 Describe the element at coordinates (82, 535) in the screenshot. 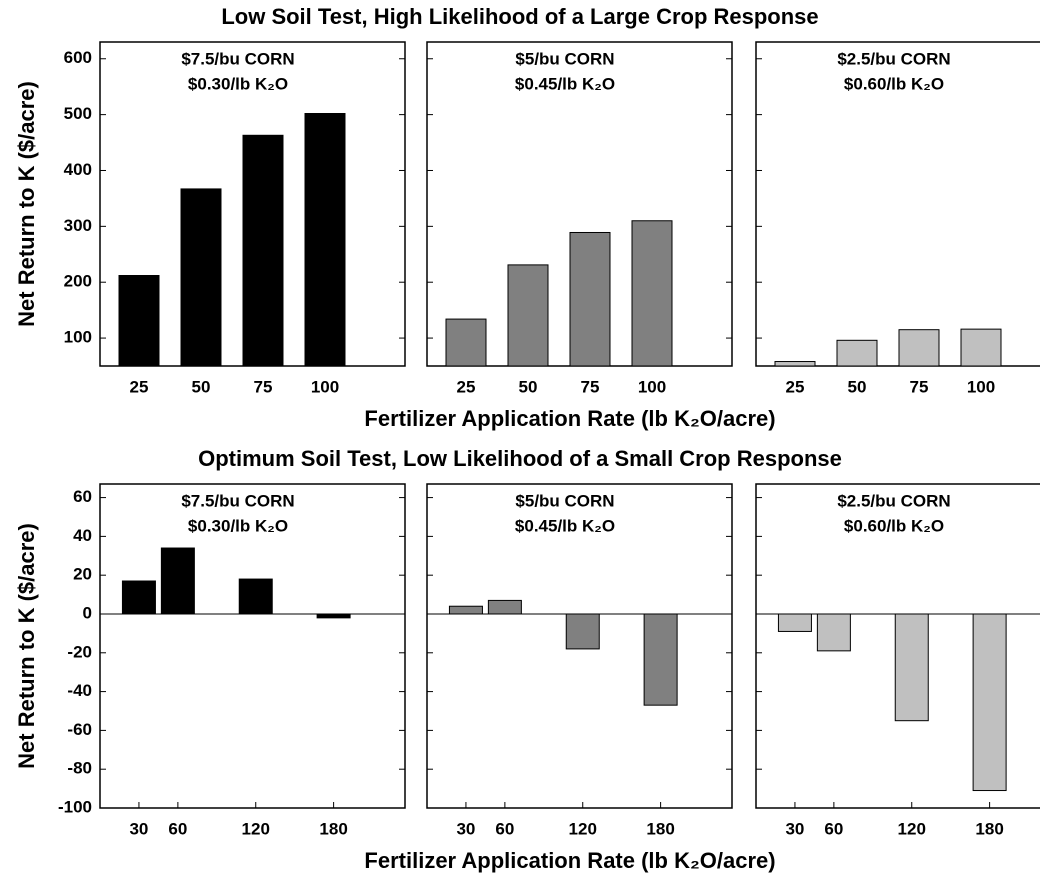

I see `y-tick-label: 40` at that location.